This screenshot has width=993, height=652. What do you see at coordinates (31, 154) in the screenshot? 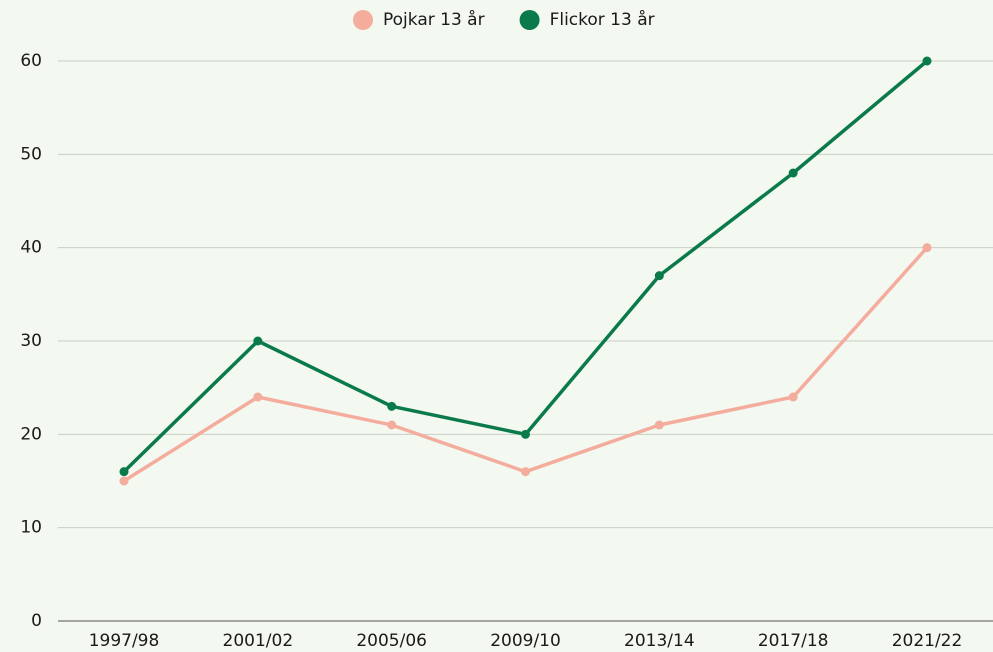
I see `y-tick-label: 50` at bounding box center [31, 154].